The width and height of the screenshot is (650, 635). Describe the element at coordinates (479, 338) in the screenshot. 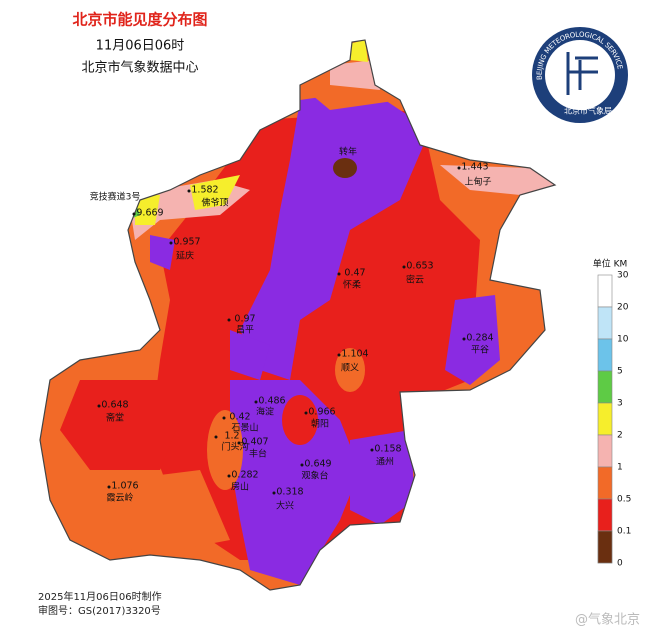

I see `station-value: 0.284` at that location.